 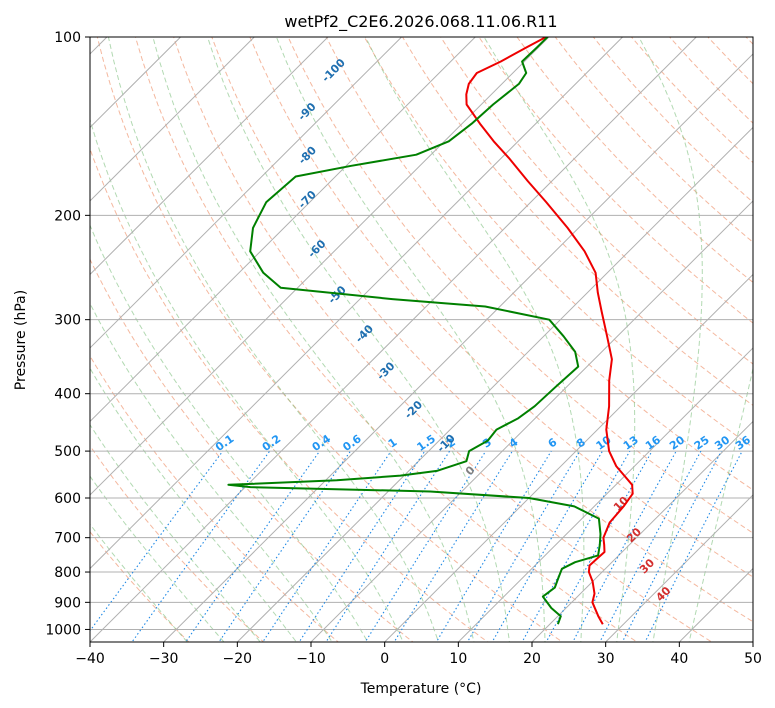 I want to click on y-axis: 1000 900 800 700 600 500 400 300 200 100, so click(x=67, y=334).